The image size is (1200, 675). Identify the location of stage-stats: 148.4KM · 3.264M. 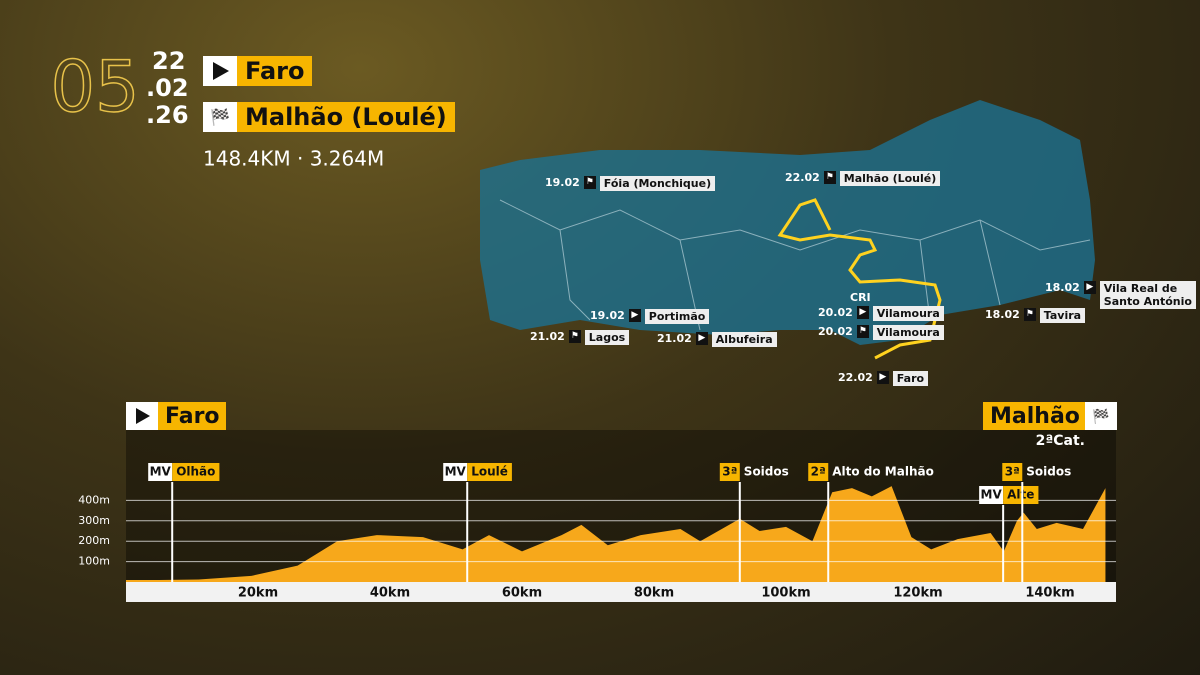
(293, 159).